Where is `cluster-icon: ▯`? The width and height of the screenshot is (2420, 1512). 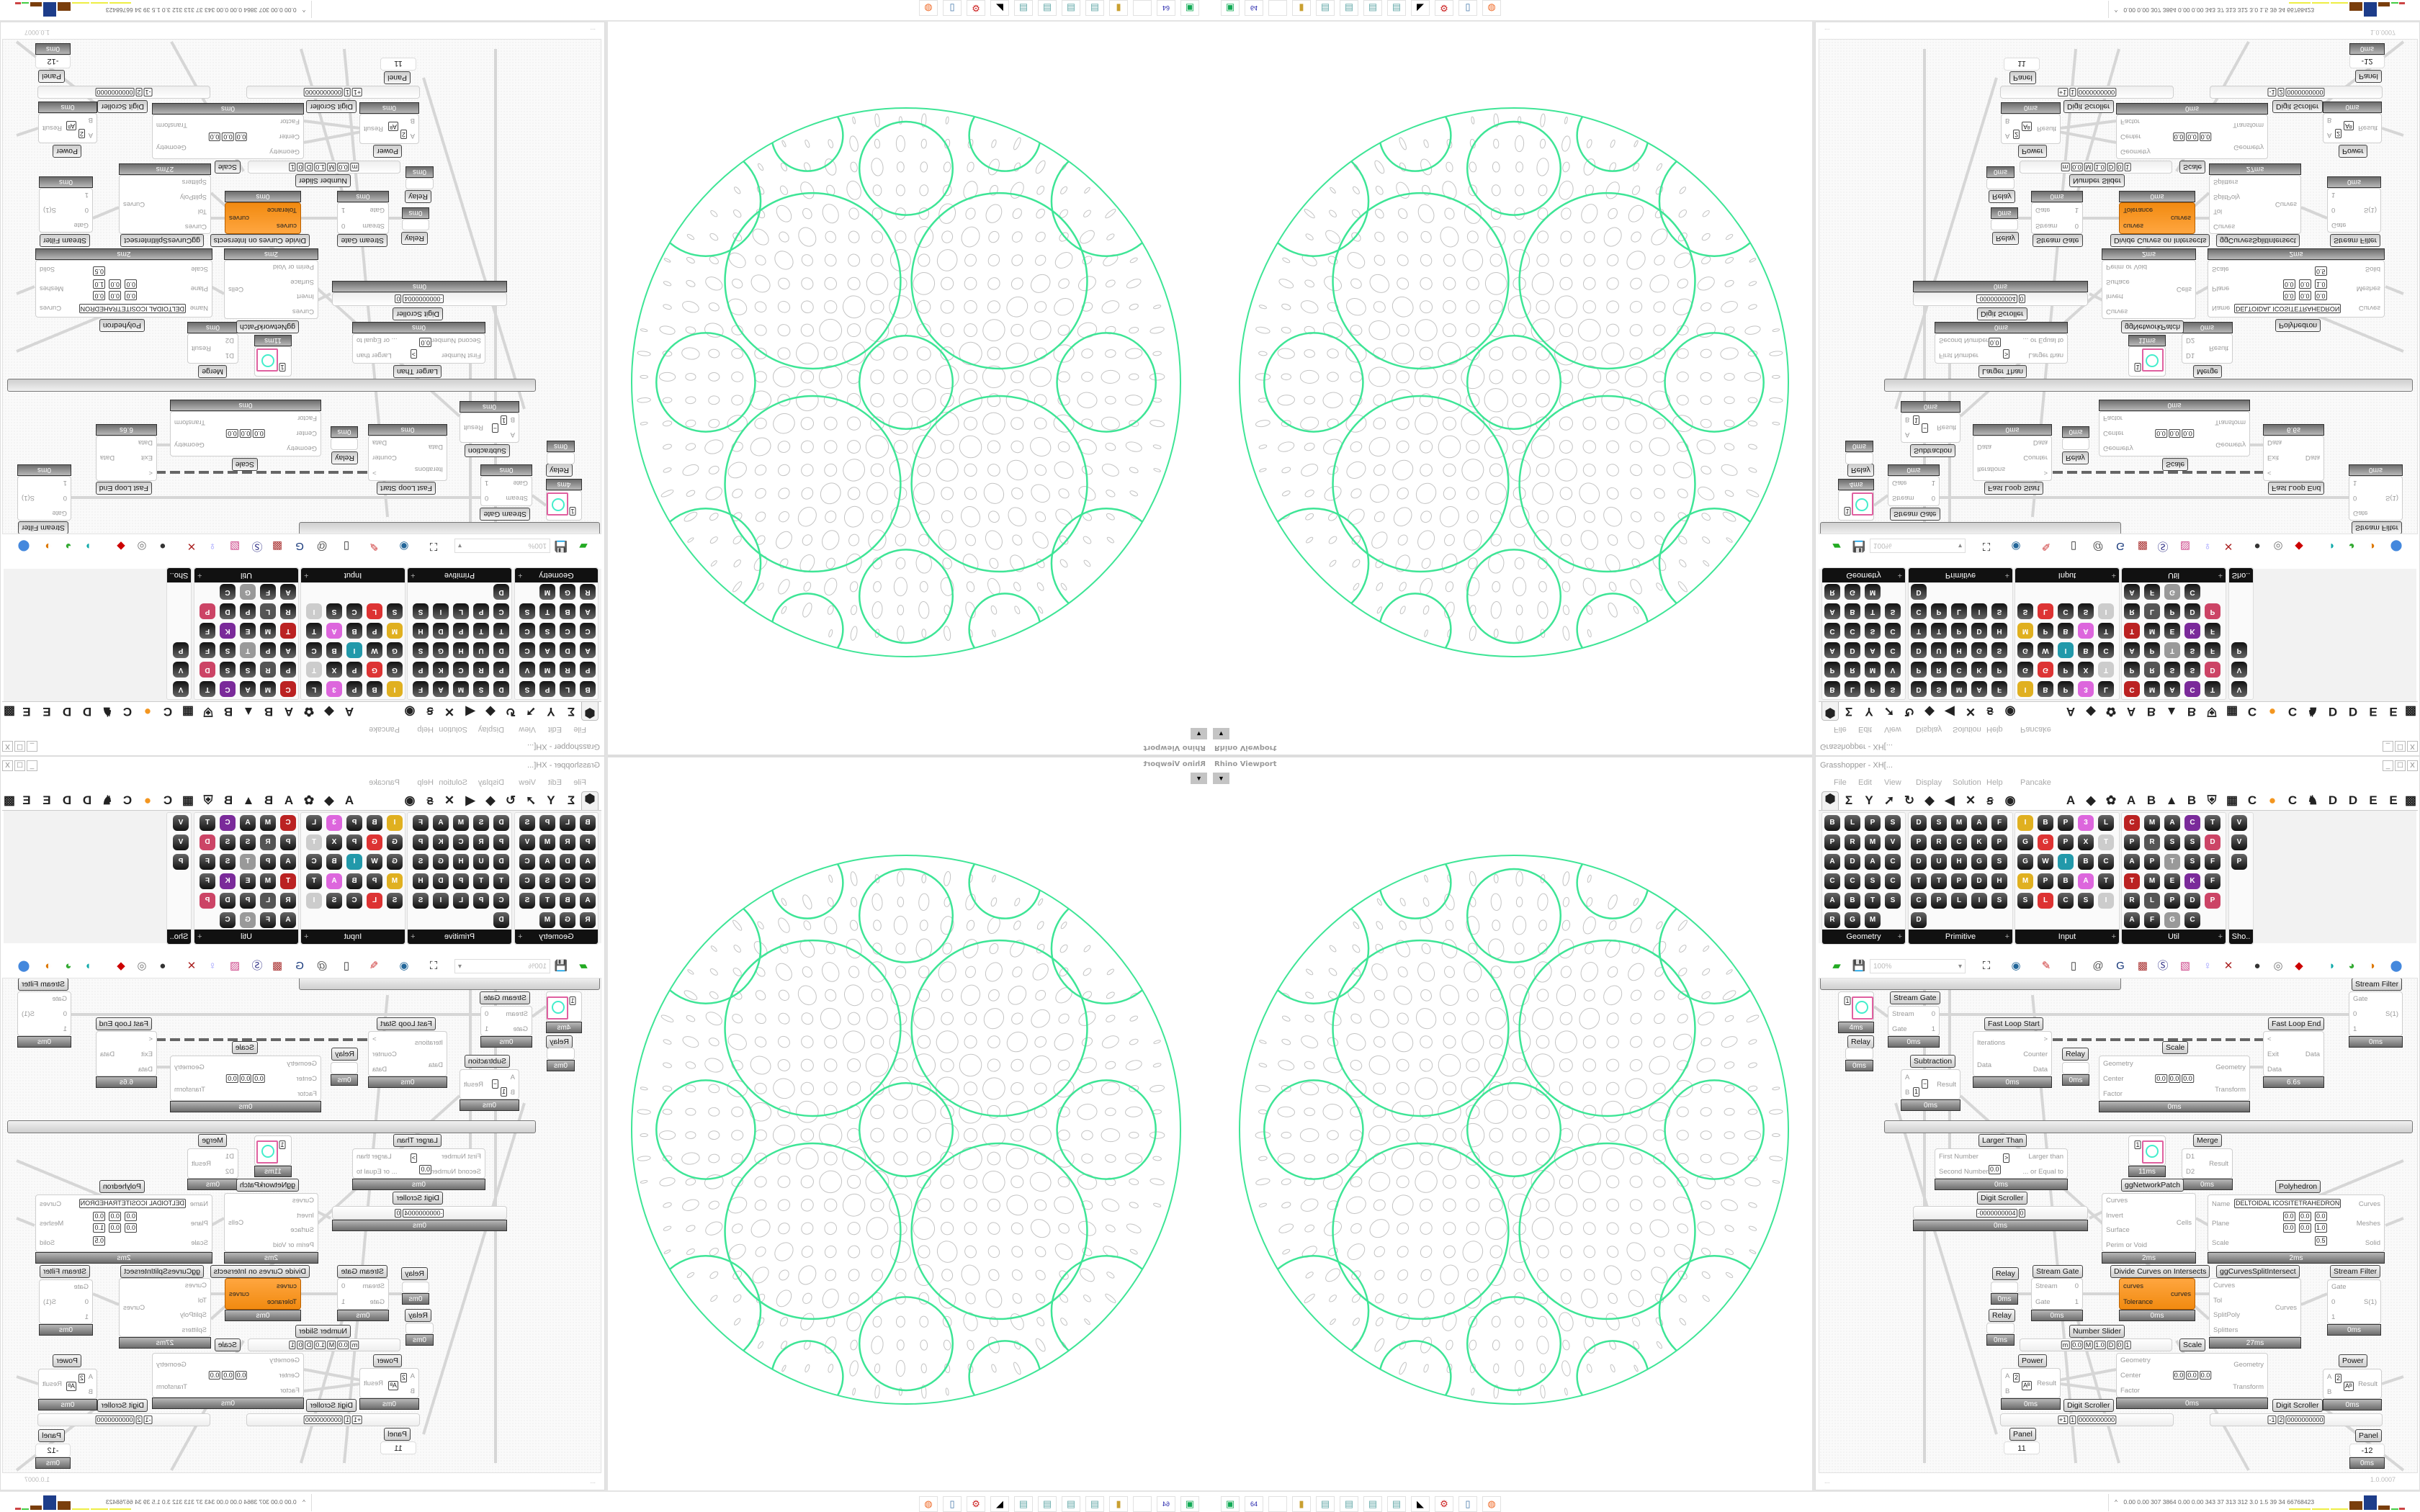
cluster-icon: ▯ is located at coordinates (346, 546).